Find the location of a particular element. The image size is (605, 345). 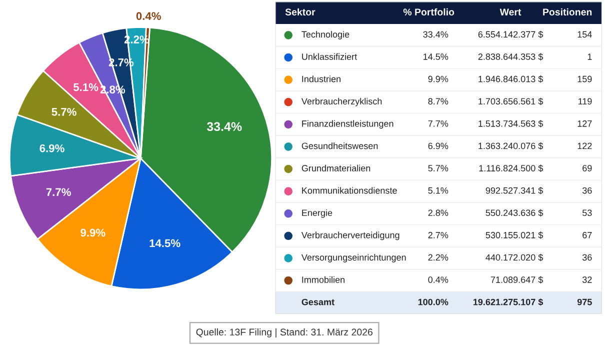

data-label: 1.946.846.013 $ is located at coordinates (511, 79).